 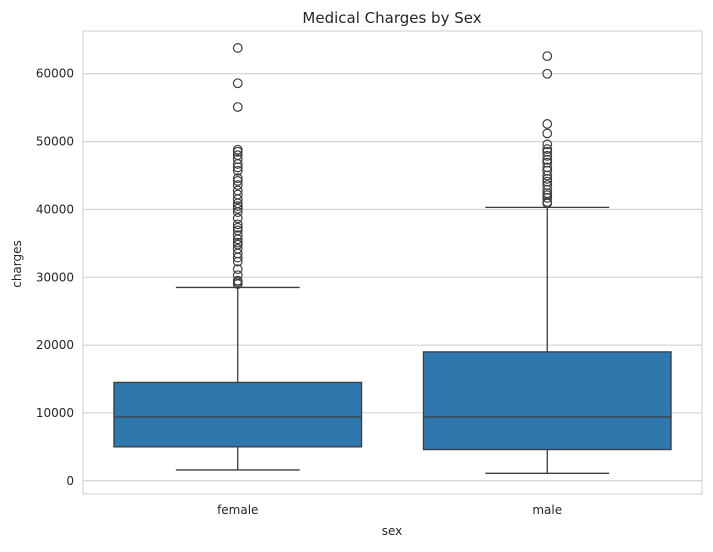 What do you see at coordinates (55, 209) in the screenshot?
I see `y-tick-label: 40000` at bounding box center [55, 209].